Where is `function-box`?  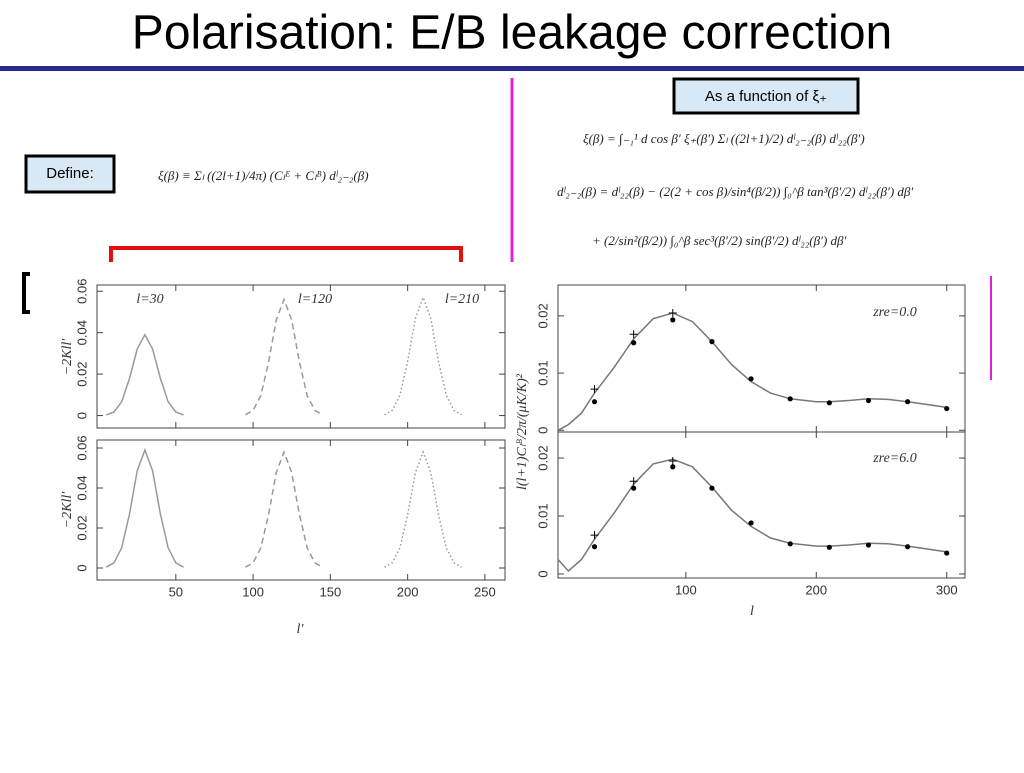
function-box is located at coordinates (766, 96).